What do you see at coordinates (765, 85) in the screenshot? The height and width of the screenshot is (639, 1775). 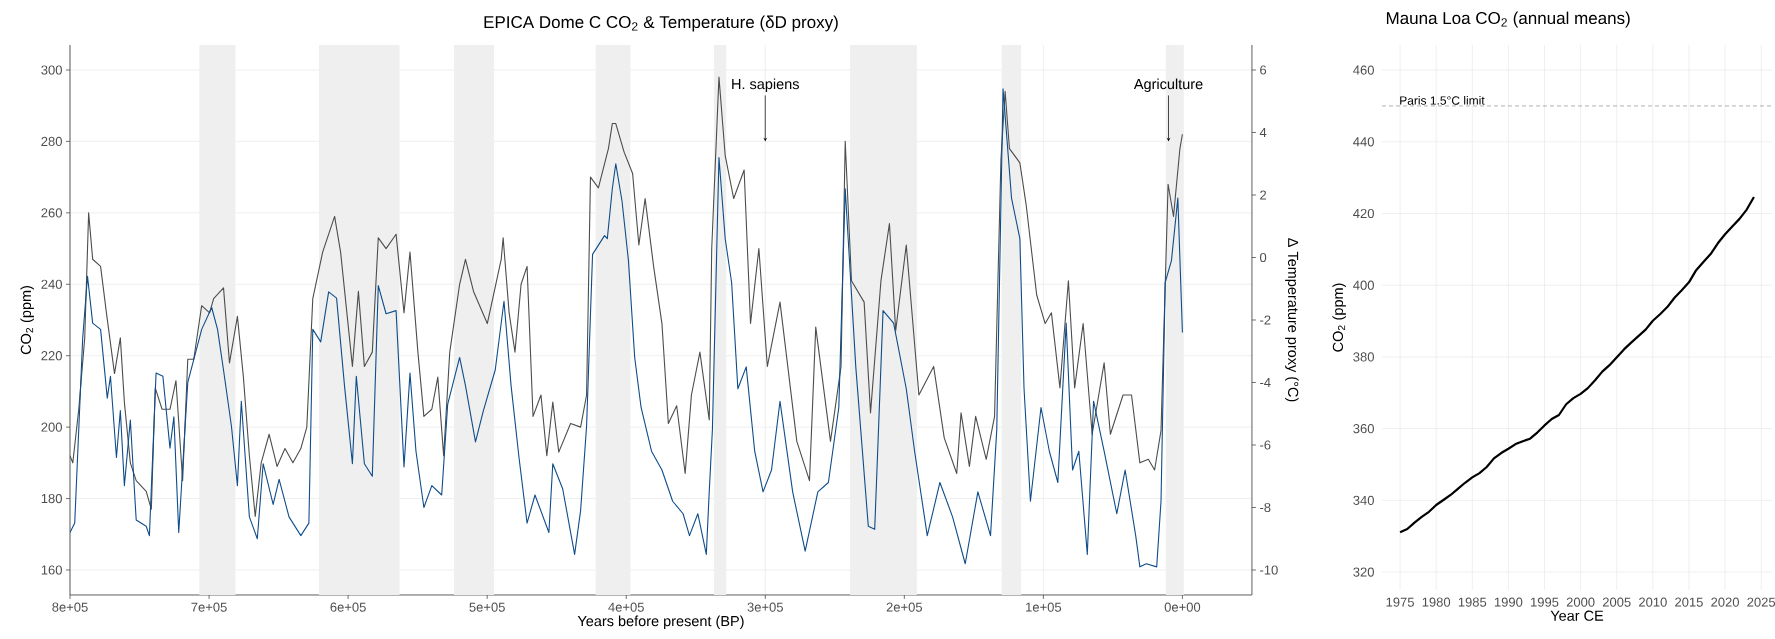 I see `annotation: H. sapiens` at bounding box center [765, 85].